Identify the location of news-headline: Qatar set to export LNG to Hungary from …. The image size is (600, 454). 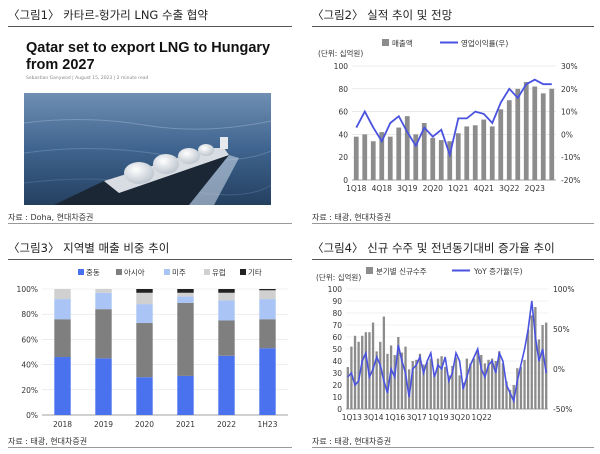
(148, 56).